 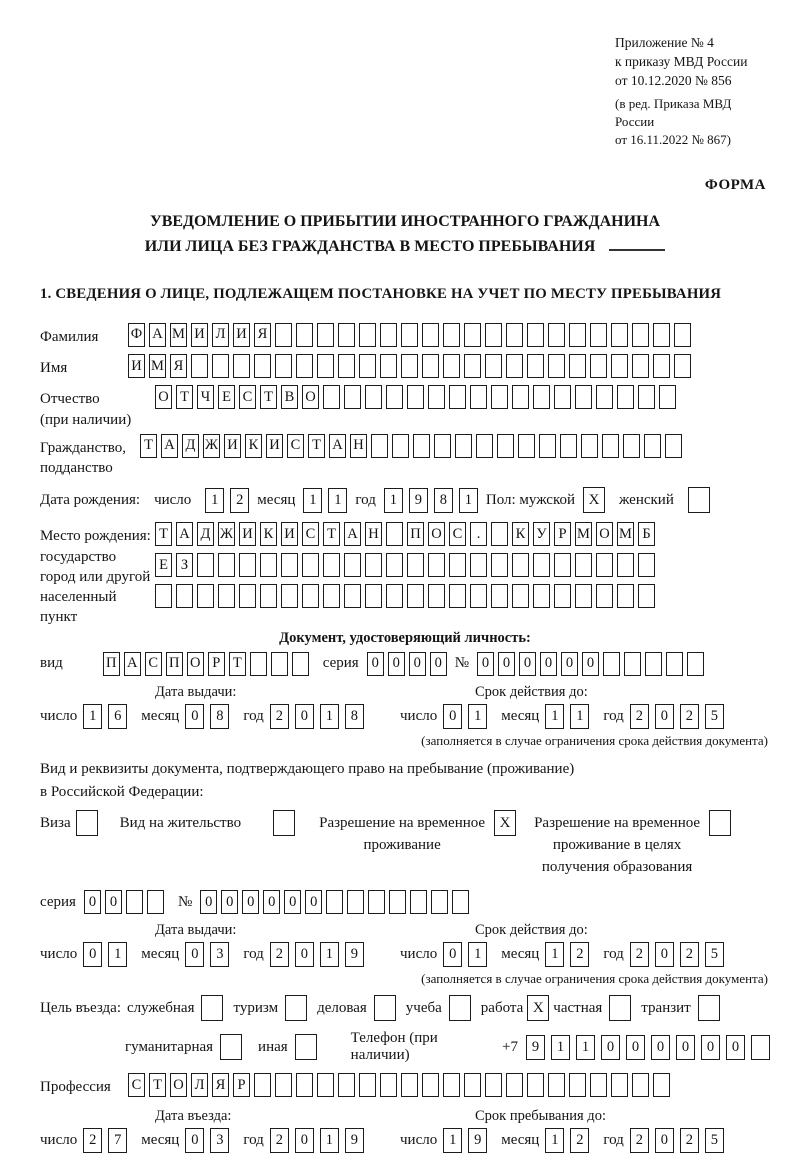 What do you see at coordinates (698, 500) in the screenshot?
I see `sex-female-checkbox` at bounding box center [698, 500].